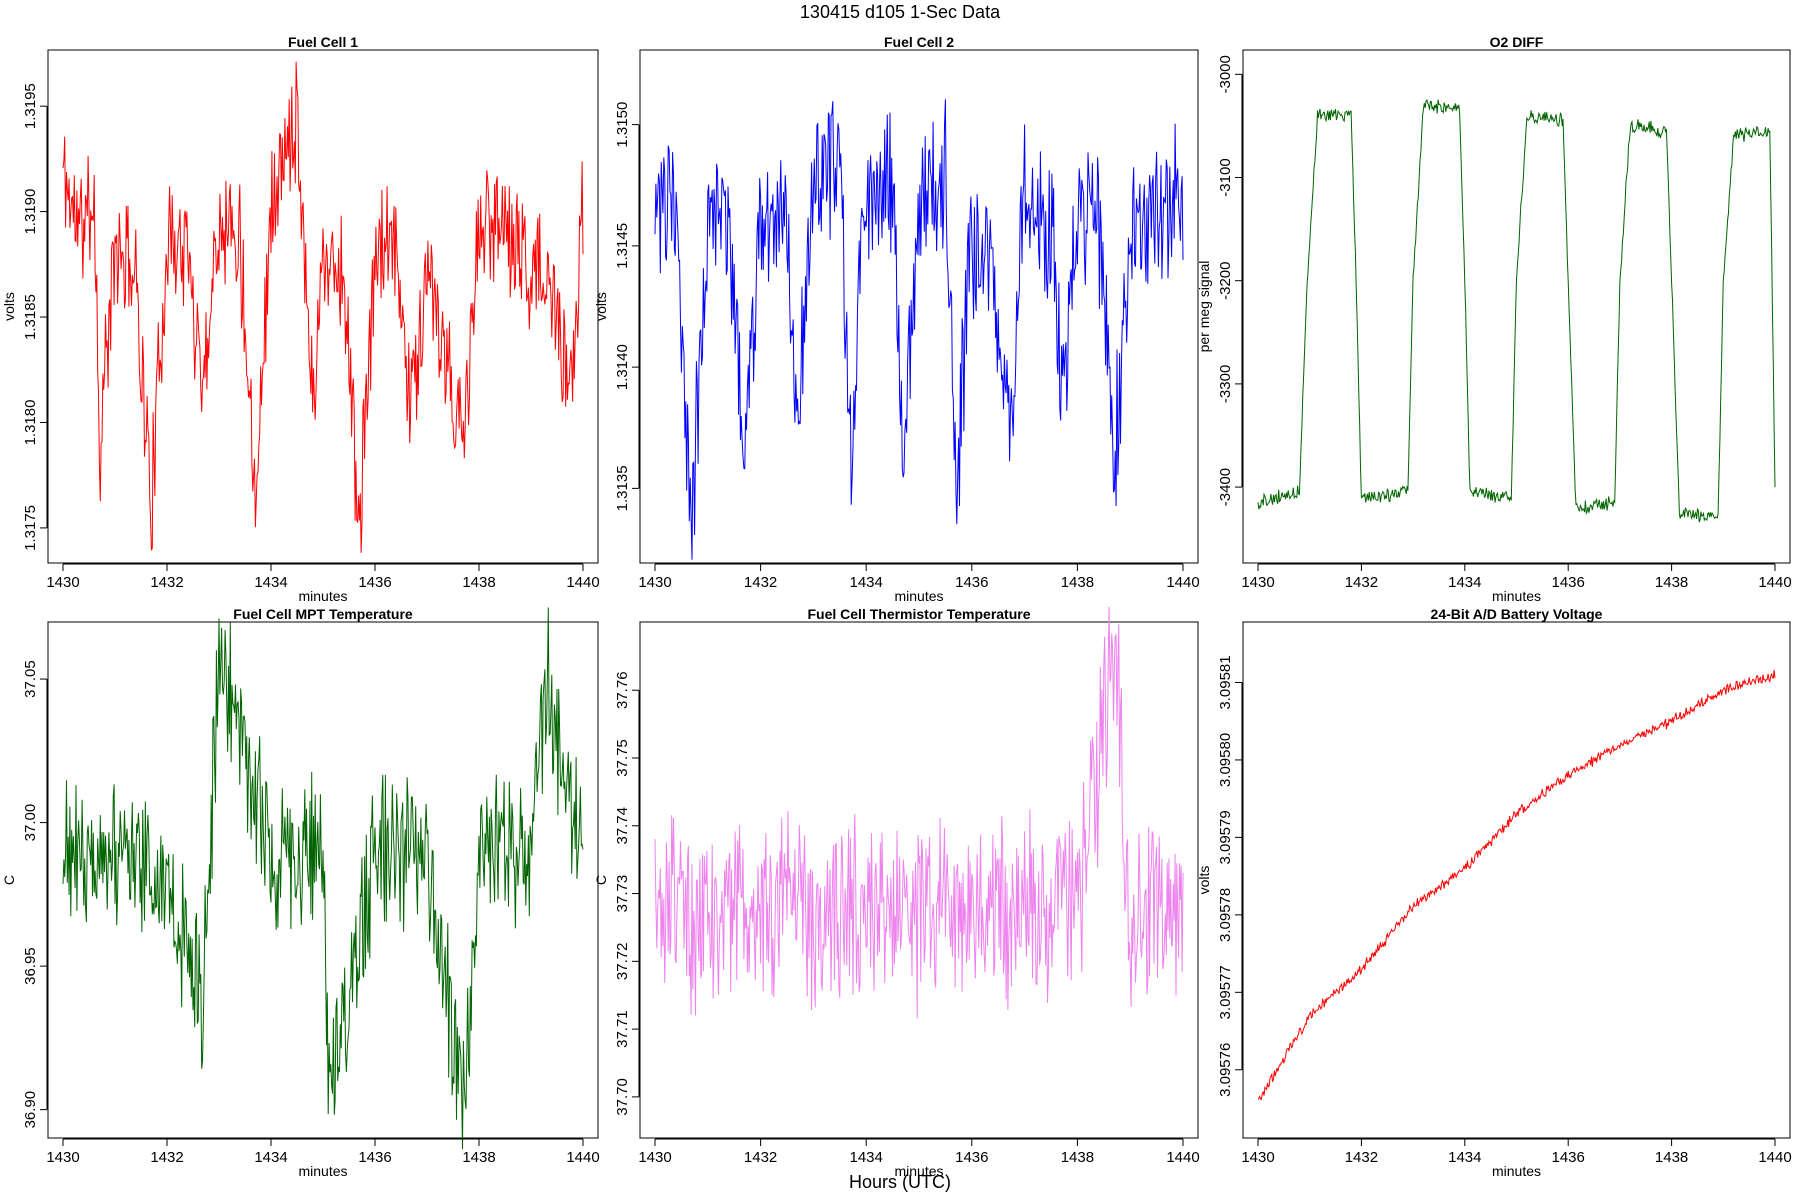 Image resolution: width=1800 pixels, height=1200 pixels. Describe the element at coordinates (622, 246) in the screenshot. I see `y-tick-label: 1.3145` at that location.